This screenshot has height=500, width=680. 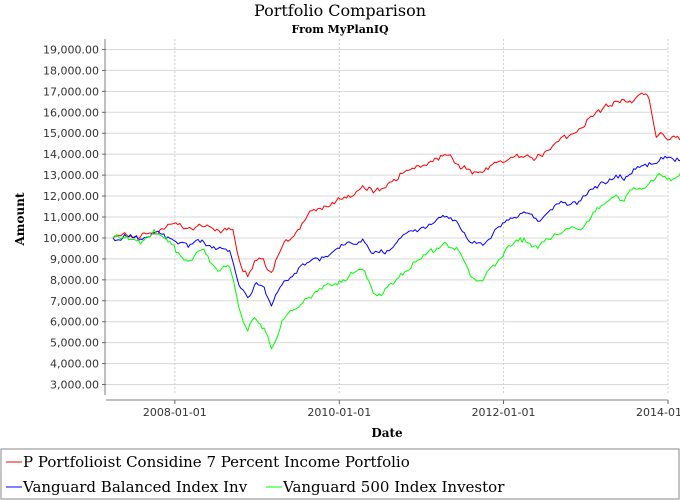 What do you see at coordinates (135, 487) in the screenshot?
I see `legend-label-2: Vanguard Balanced Index Inv` at bounding box center [135, 487].